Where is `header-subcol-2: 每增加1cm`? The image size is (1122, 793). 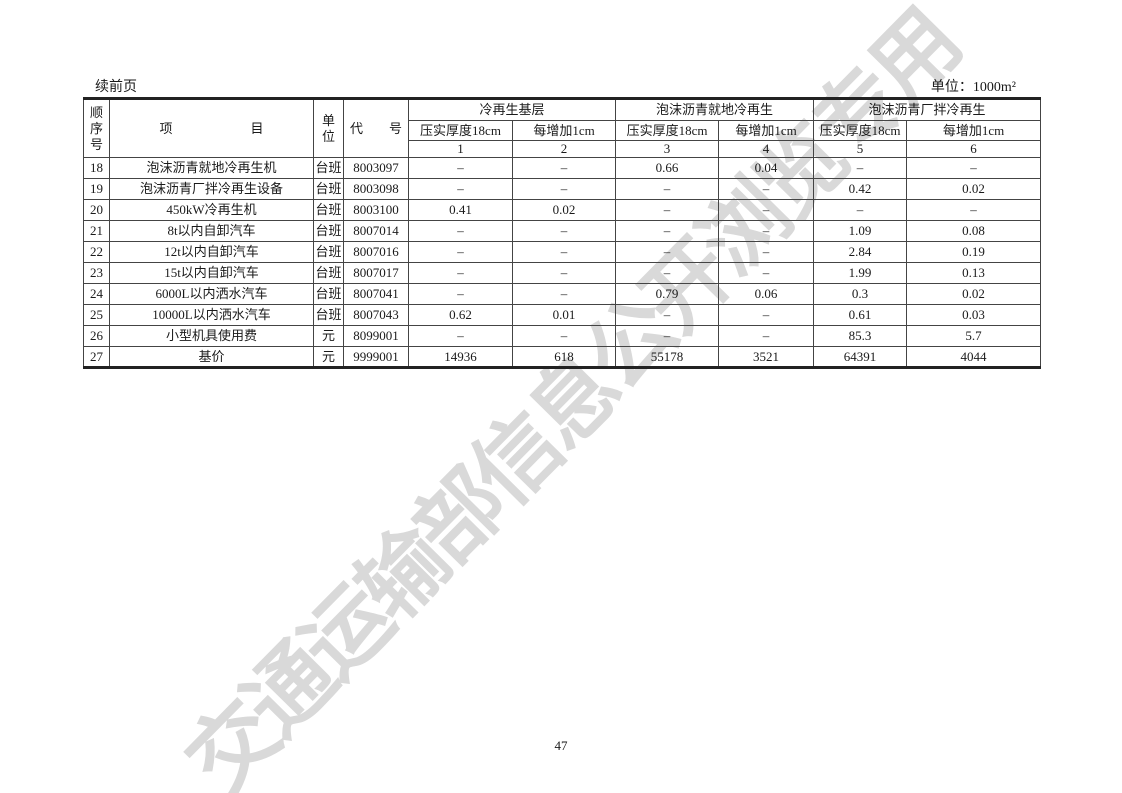
header-subcol-2: 每增加1cm is located at coordinates (564, 130).